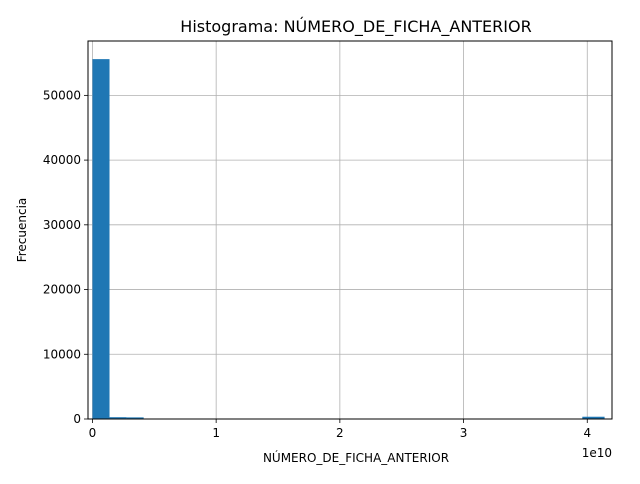  I want to click on y-tick-label-1: 10000, so click(62, 354).